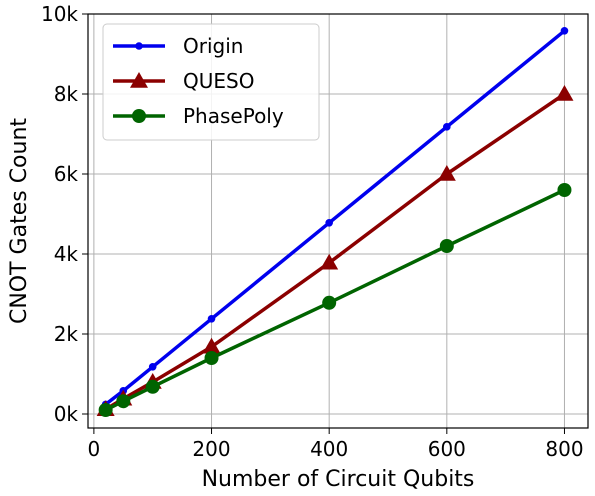 The width and height of the screenshot is (595, 496). Describe the element at coordinates (66, 174) in the screenshot. I see `y-tick-label: 6k` at that location.